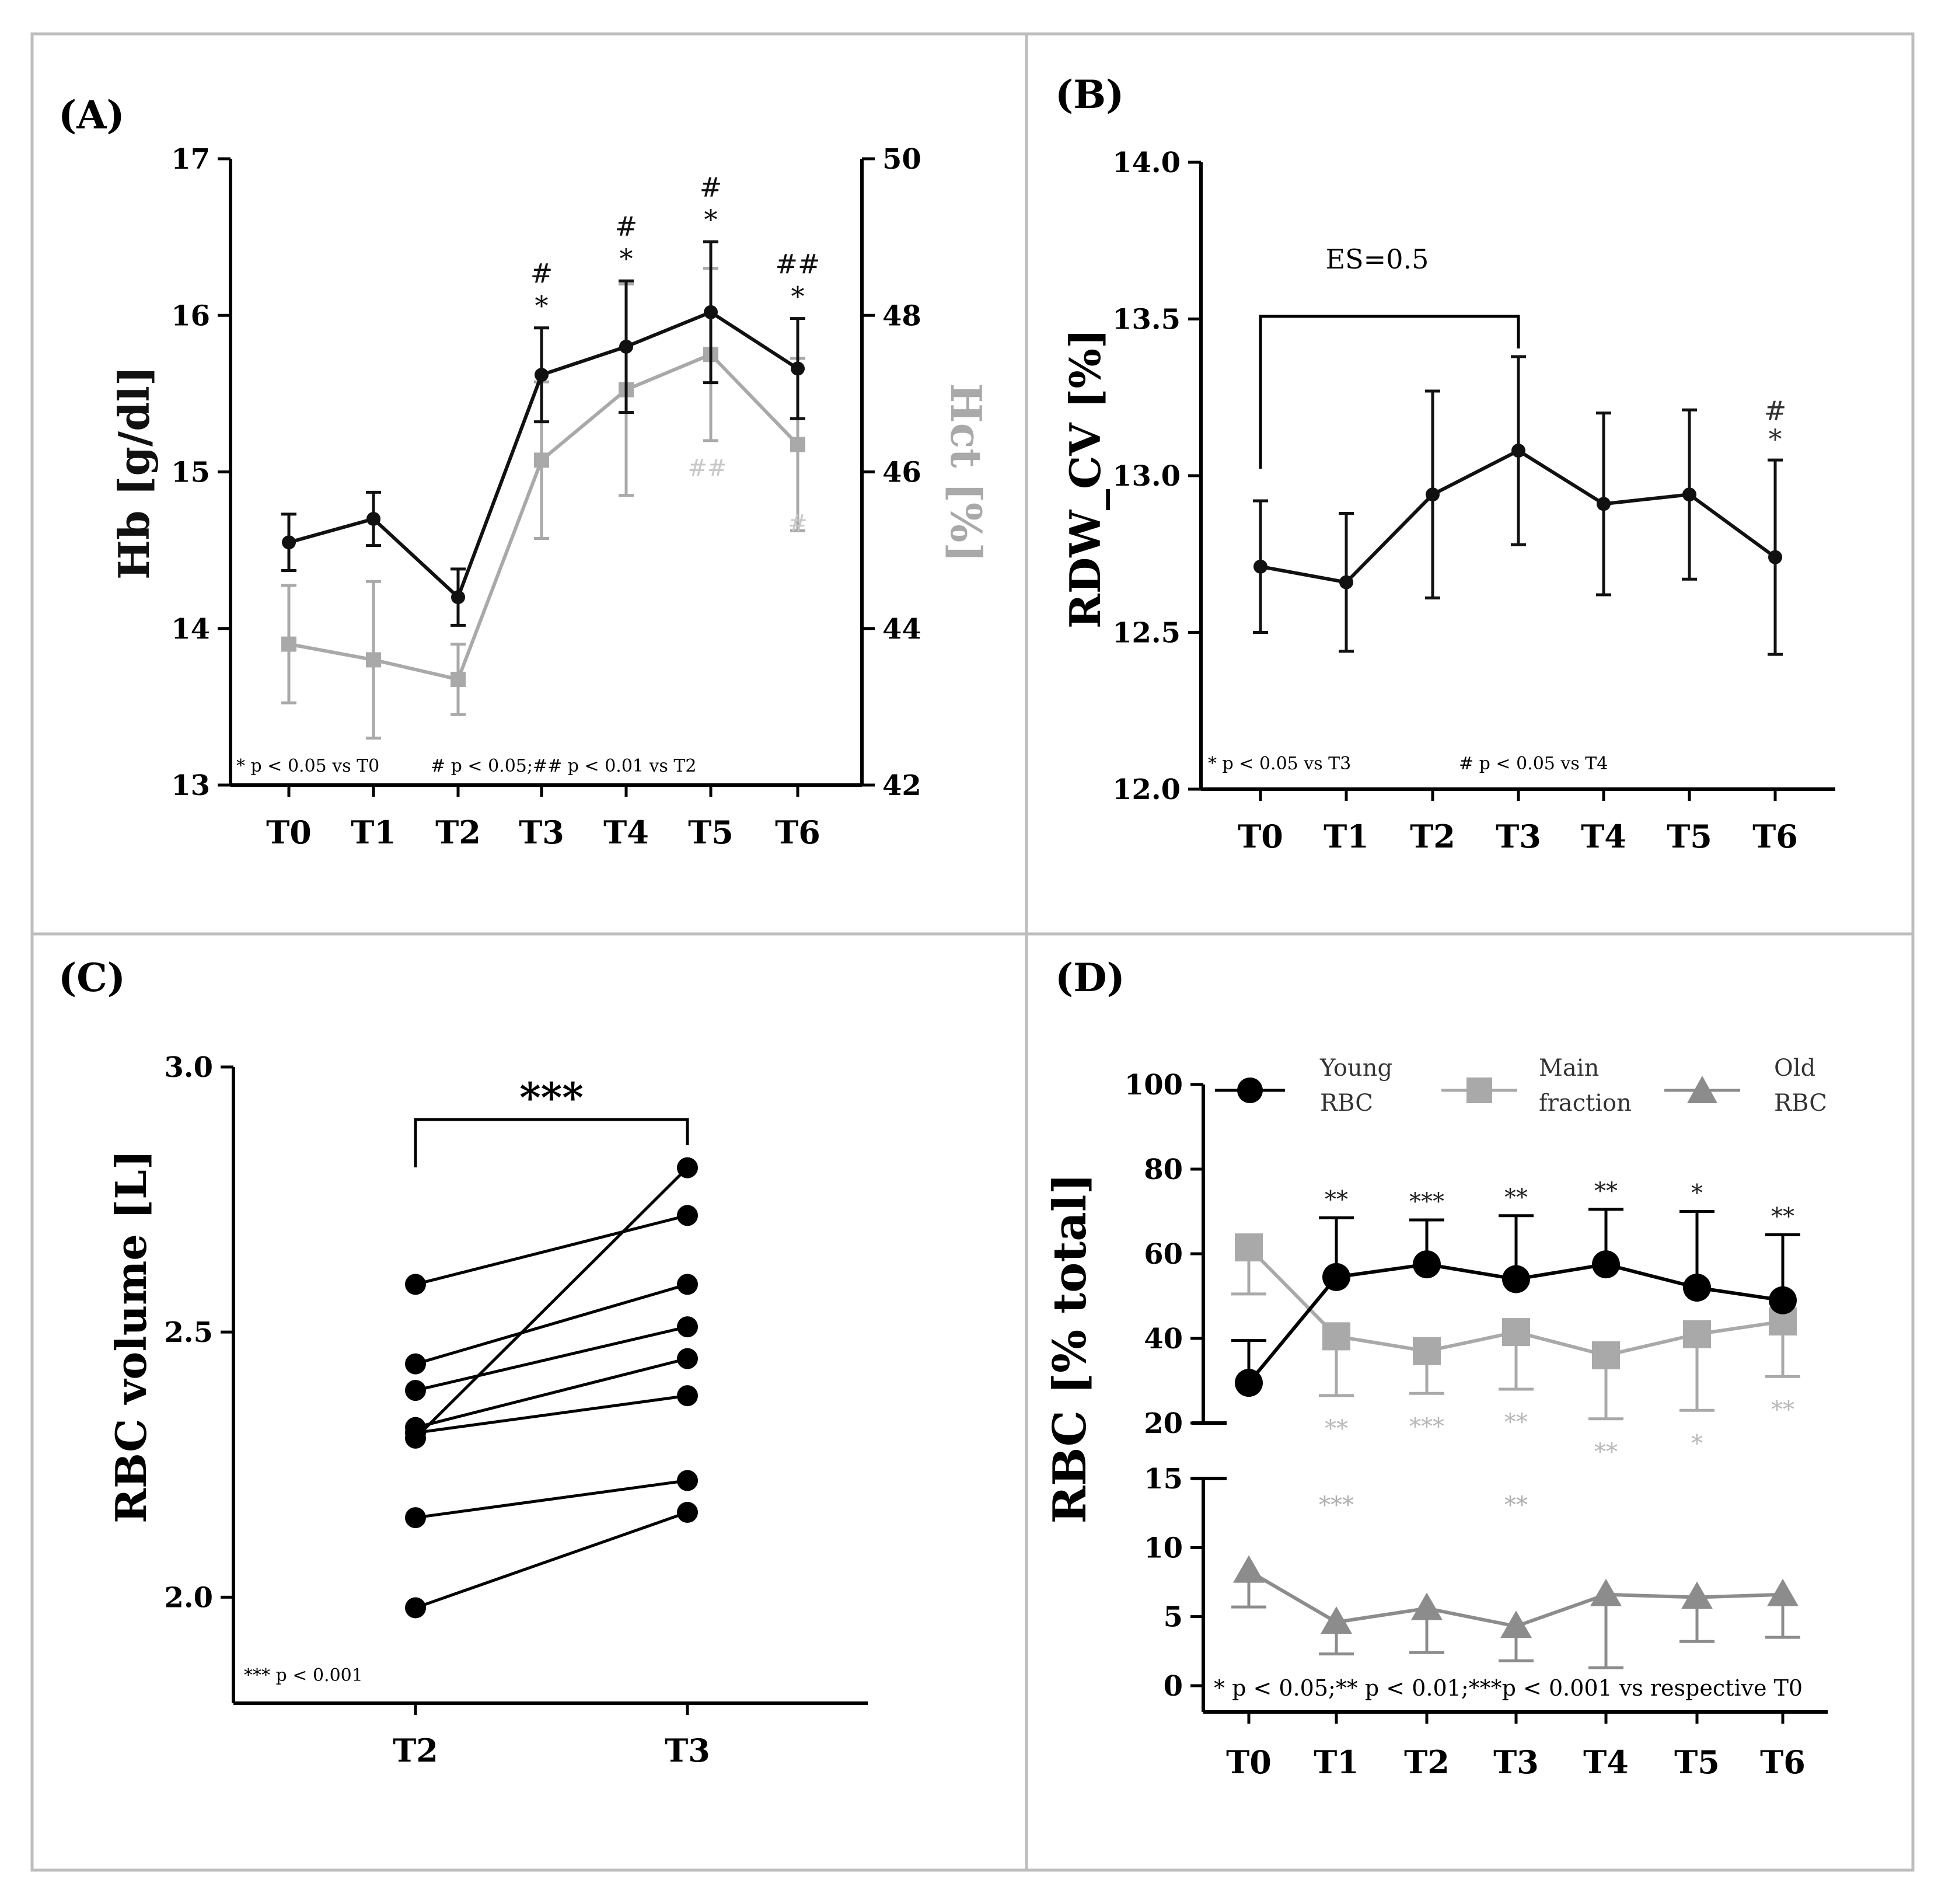 This screenshot has height=1904, width=1938. Describe the element at coordinates (131, 1336) in the screenshot. I see `y-axis-label-rbc-volume: RBC volume [L]` at that location.